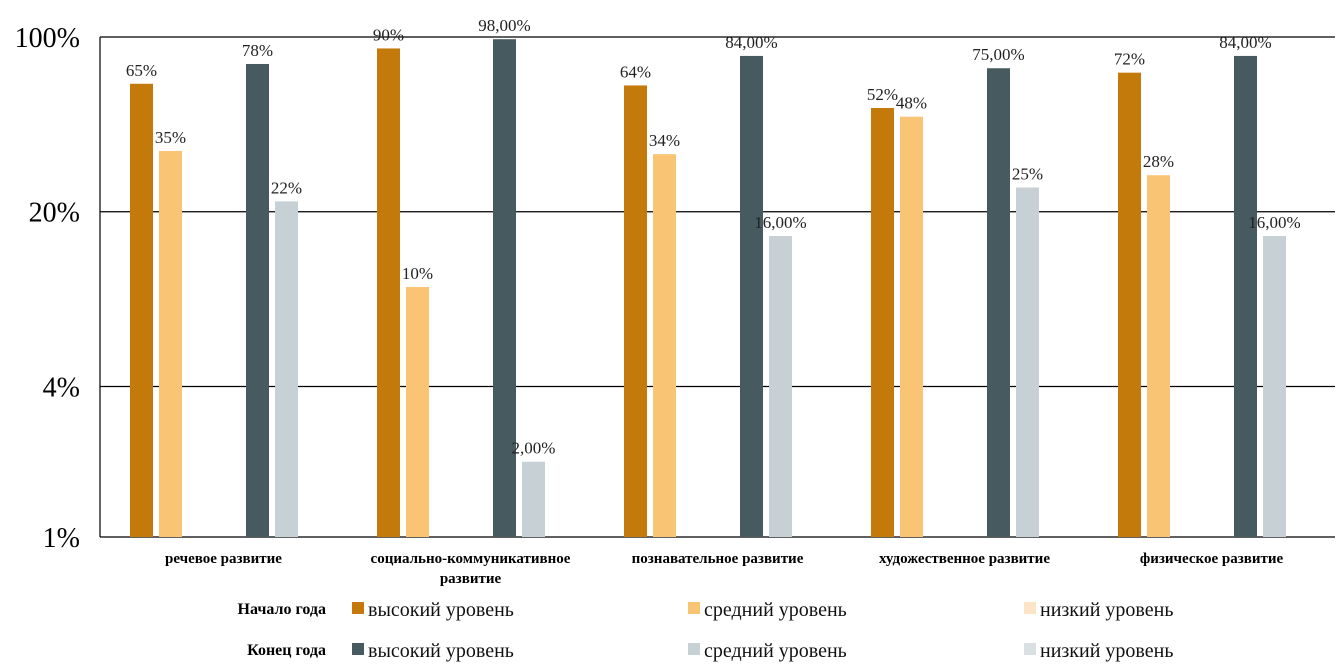 The width and height of the screenshot is (1338, 664). Describe the element at coordinates (223, 559) in the screenshot. I see `category-label: речевое развитие` at that location.